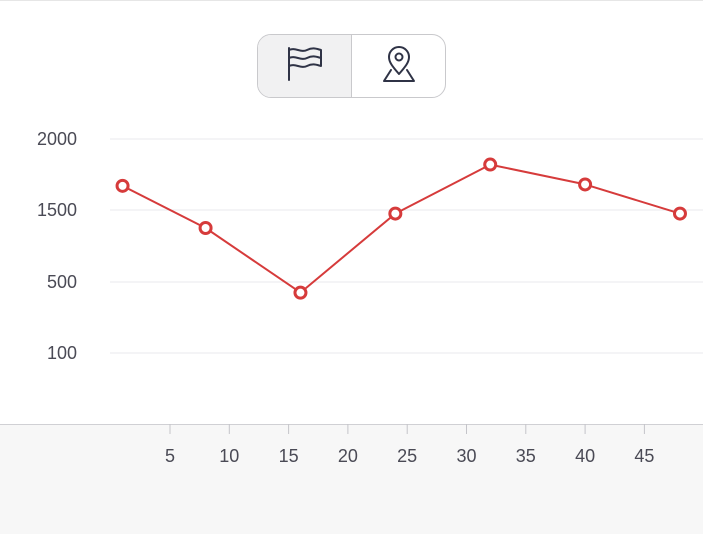  What do you see at coordinates (526, 456) in the screenshot?
I see `x-tick-label: 35` at bounding box center [526, 456].